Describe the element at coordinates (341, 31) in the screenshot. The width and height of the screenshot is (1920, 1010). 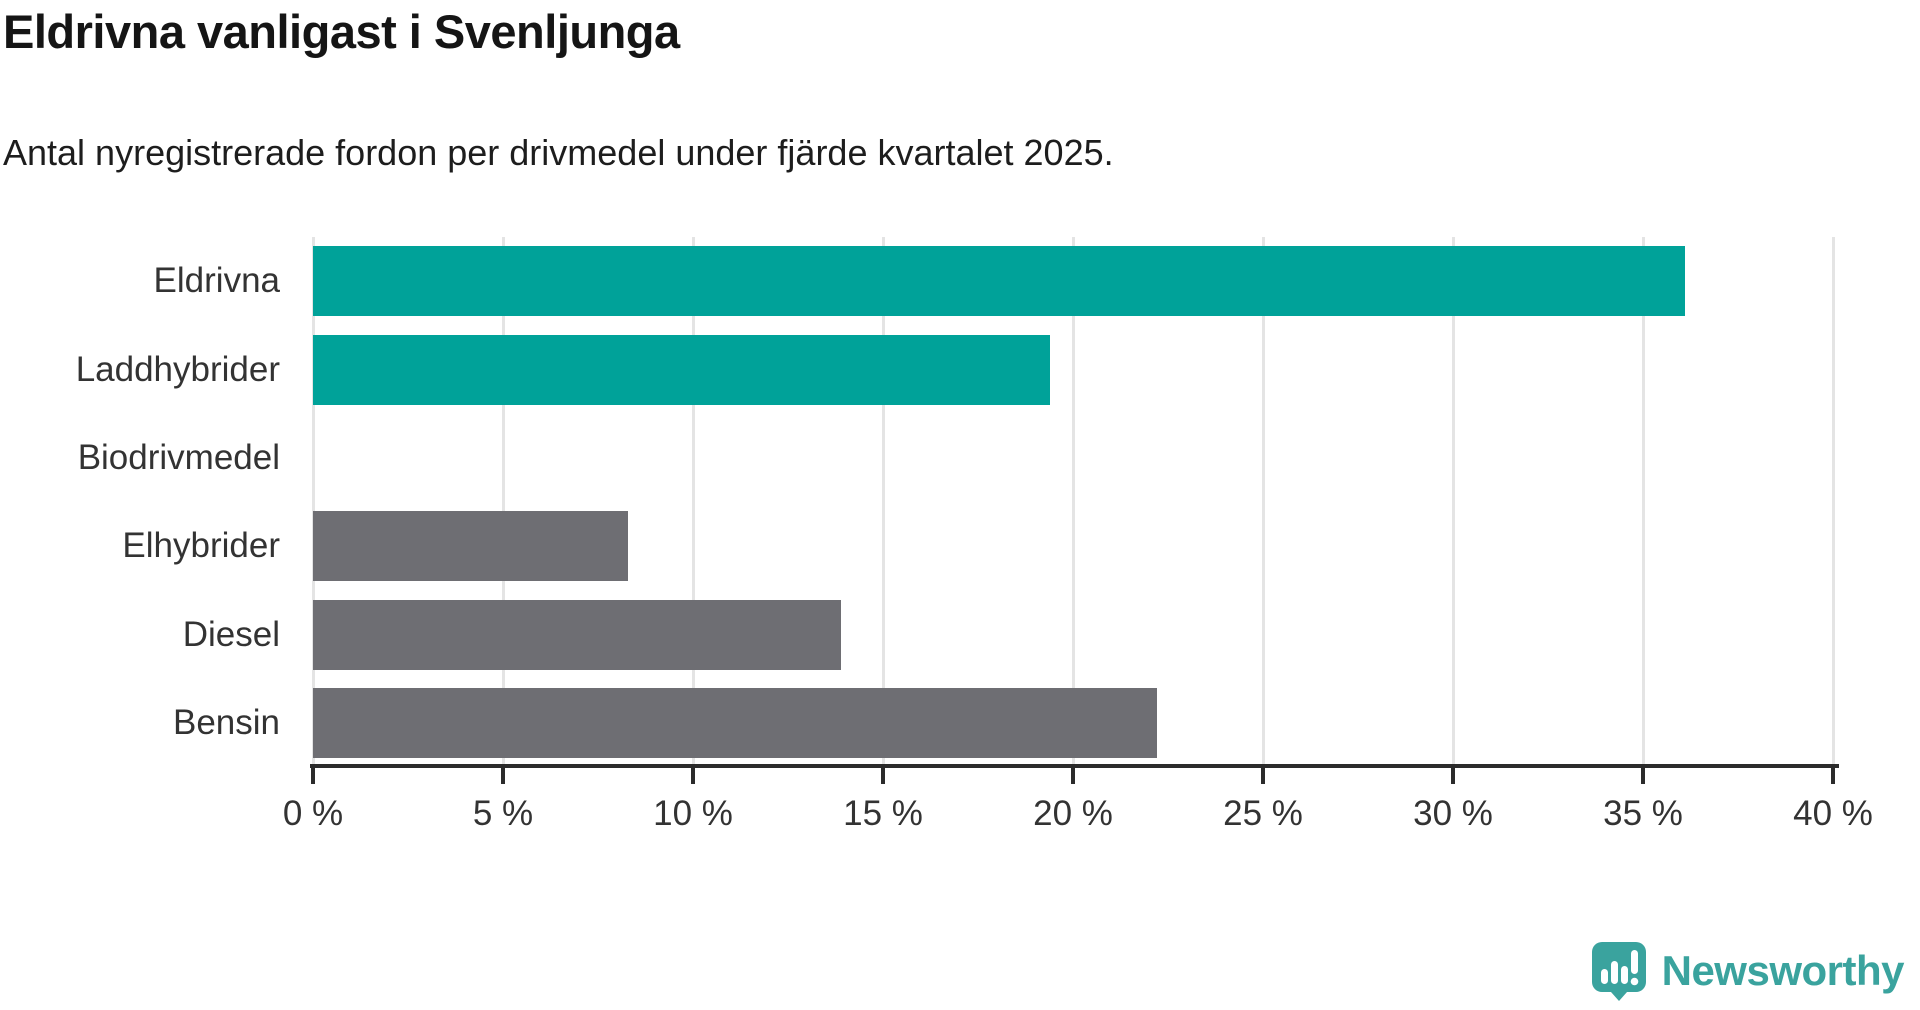
I see `chart-title: Eldrivna vanligast i Svenljunga` at that location.